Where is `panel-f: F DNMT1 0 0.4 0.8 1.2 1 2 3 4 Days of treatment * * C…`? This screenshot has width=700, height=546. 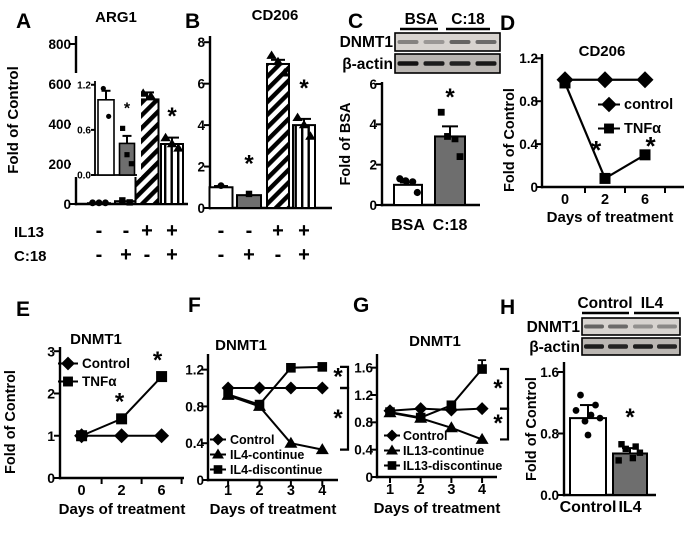 panel-f: F DNMT1 0 0.4 0.8 1.2 1 2 3 4 Days of treatment * * C… is located at coordinates (269, 415).